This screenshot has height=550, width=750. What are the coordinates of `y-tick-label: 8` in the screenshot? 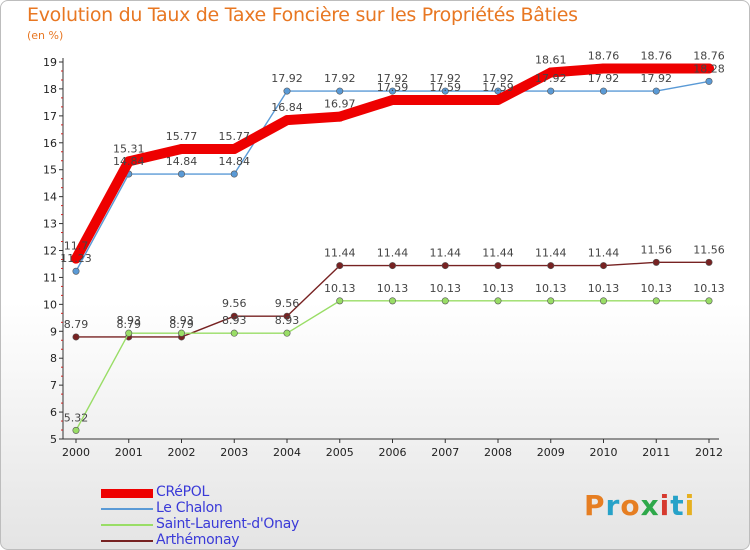 It's located at (53, 358).